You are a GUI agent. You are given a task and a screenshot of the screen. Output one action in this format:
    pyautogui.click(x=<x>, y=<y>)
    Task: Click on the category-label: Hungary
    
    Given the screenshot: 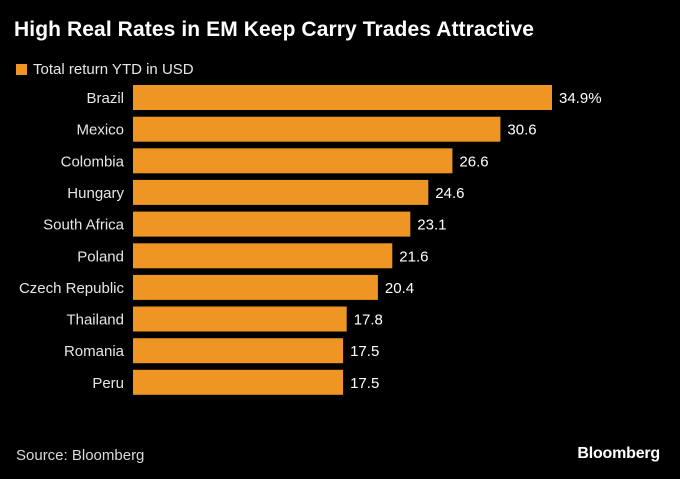 What is the action you would take?
    pyautogui.click(x=95, y=193)
    